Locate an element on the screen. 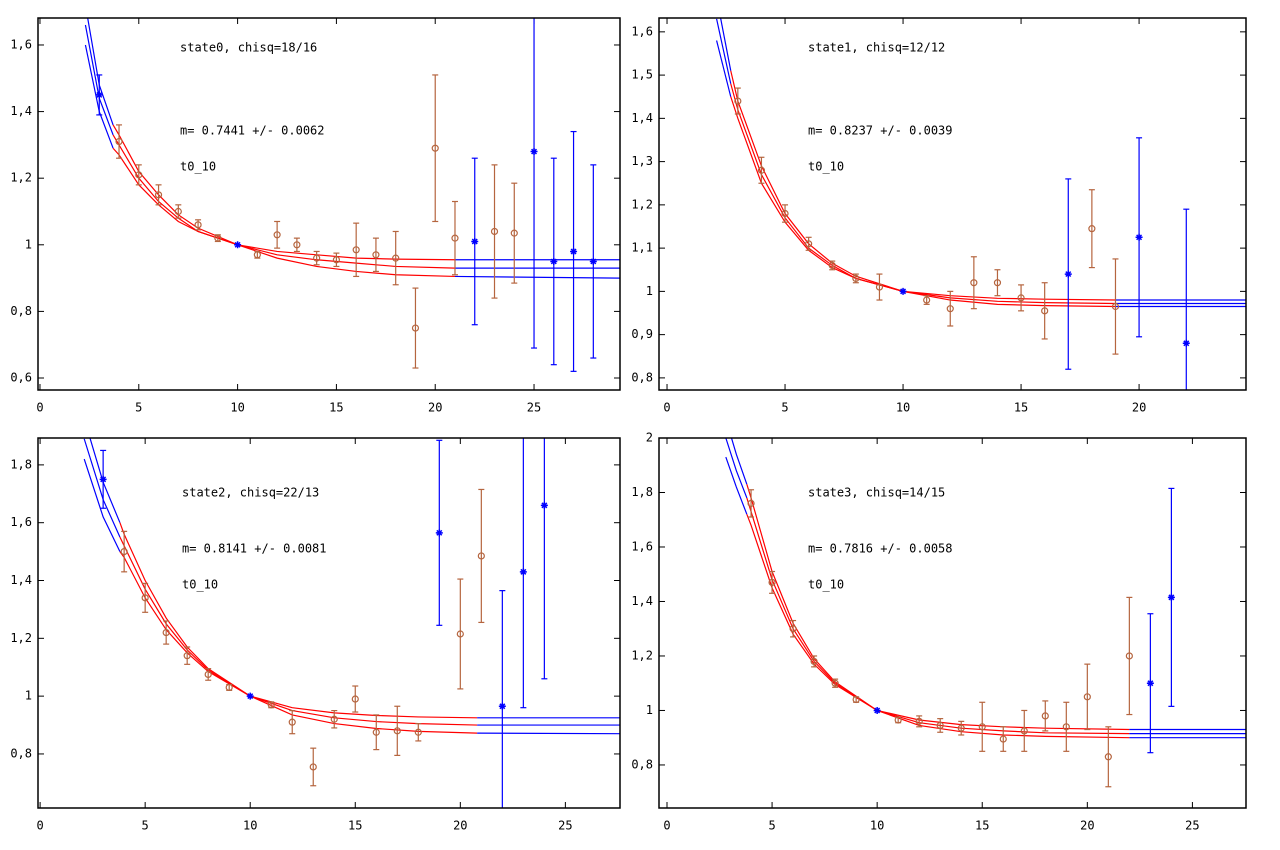 The image size is (1280, 850). y-tick-label: 0,9 is located at coordinates (642, 334).